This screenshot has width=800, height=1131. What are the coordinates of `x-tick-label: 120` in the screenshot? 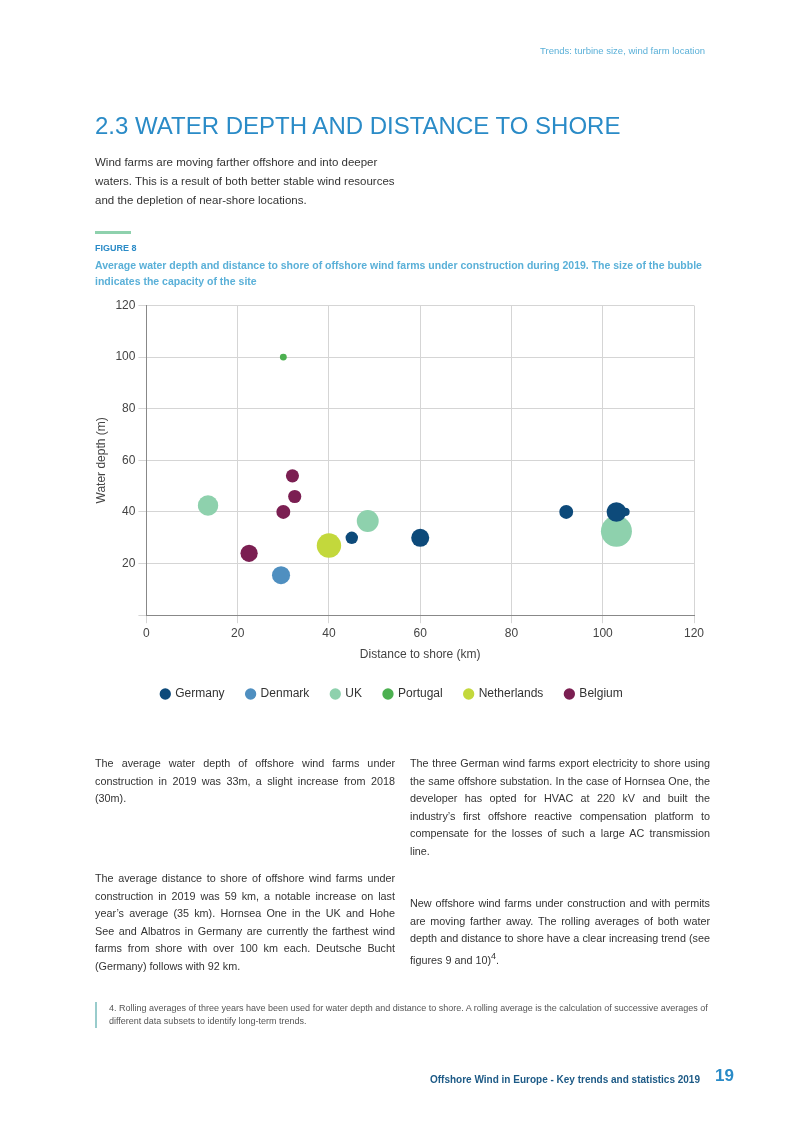 It's located at (694, 632).